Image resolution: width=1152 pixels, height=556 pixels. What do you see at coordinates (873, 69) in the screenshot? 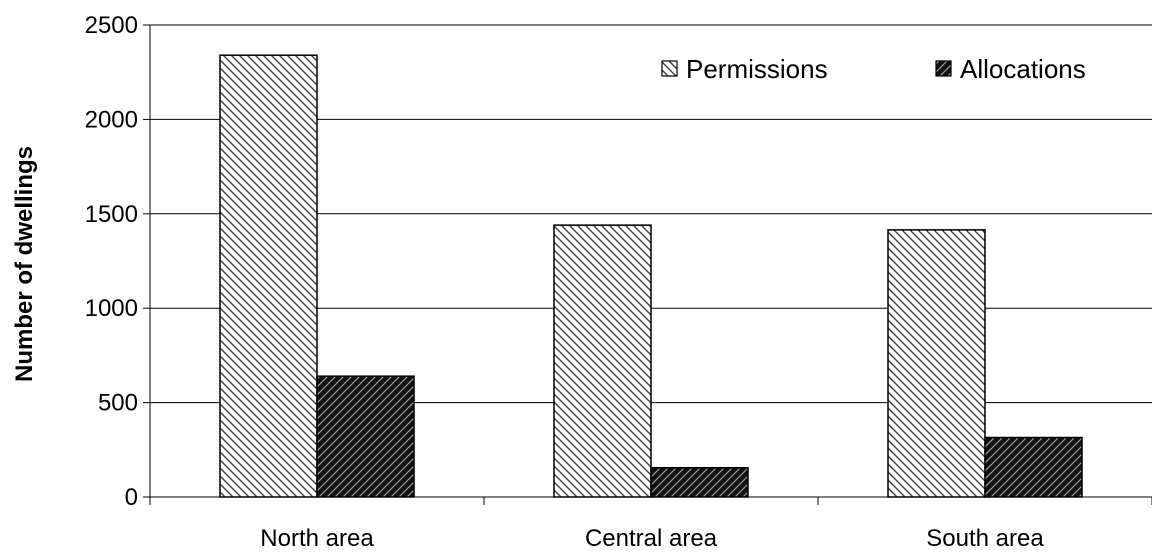
I see `legend: Permissions Allocations` at bounding box center [873, 69].